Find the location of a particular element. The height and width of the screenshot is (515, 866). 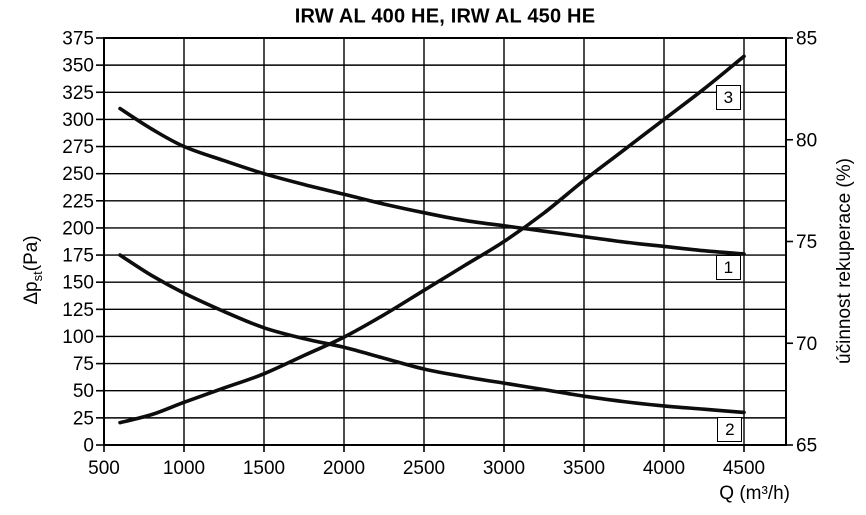

curve-label-1: 1 is located at coordinates (728, 268).